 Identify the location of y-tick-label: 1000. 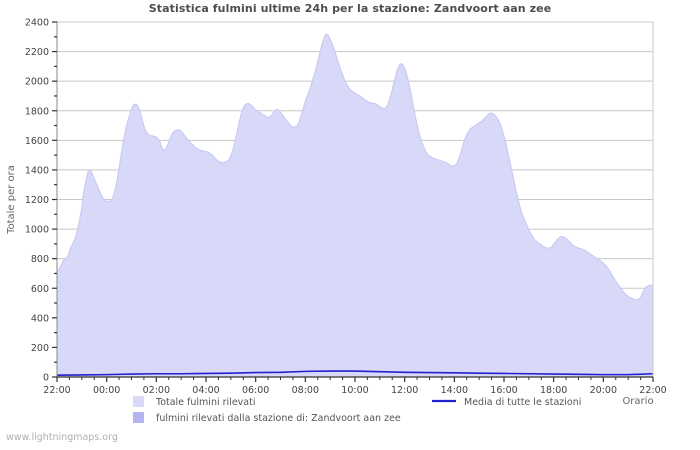
(37, 230).